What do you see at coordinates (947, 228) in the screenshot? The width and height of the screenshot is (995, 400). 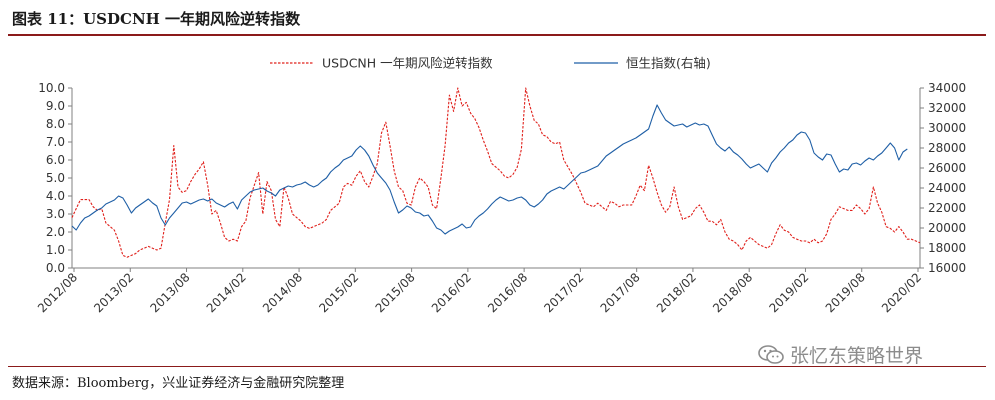 I see `y-right-tick-label: 20000` at bounding box center [947, 228].